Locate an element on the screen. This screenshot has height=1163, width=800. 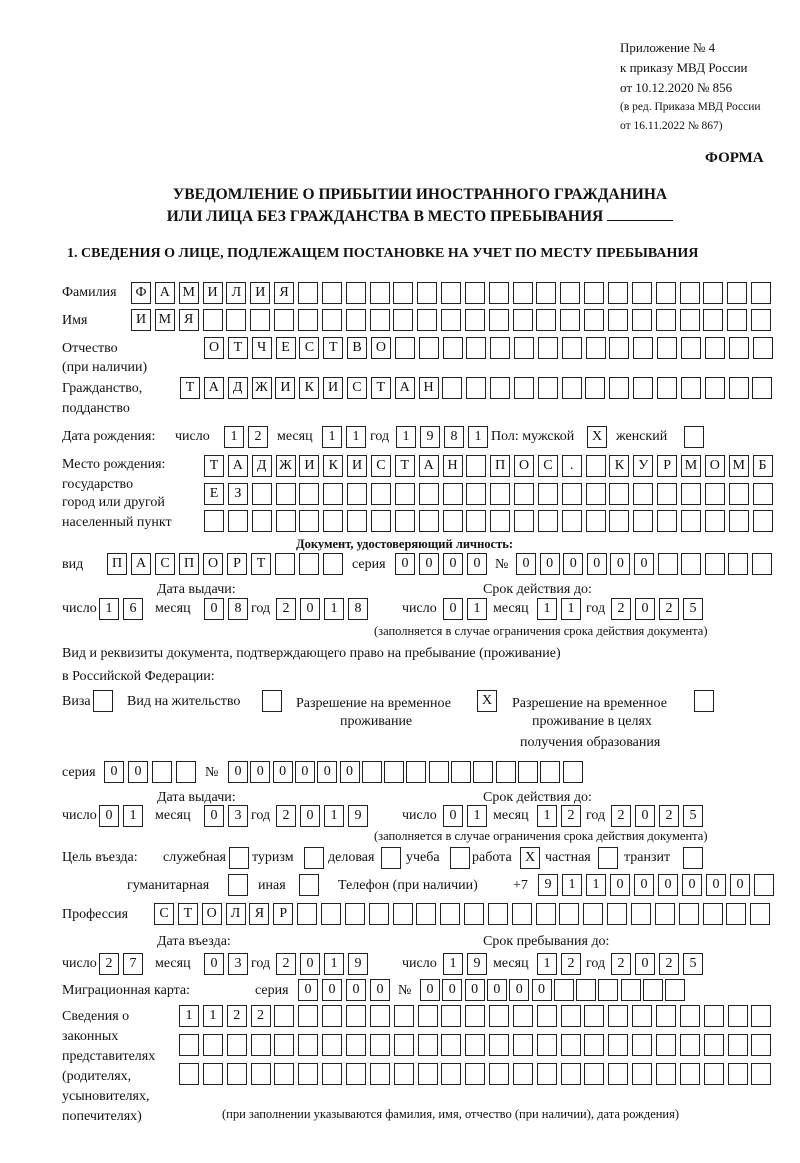
year-box: 9 is located at coordinates (358, 816).